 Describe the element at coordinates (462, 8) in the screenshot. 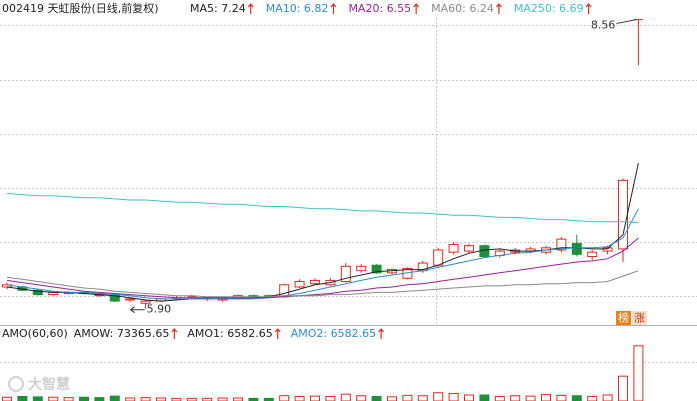

I see `legend-entry: MA60: 6.24` at that location.